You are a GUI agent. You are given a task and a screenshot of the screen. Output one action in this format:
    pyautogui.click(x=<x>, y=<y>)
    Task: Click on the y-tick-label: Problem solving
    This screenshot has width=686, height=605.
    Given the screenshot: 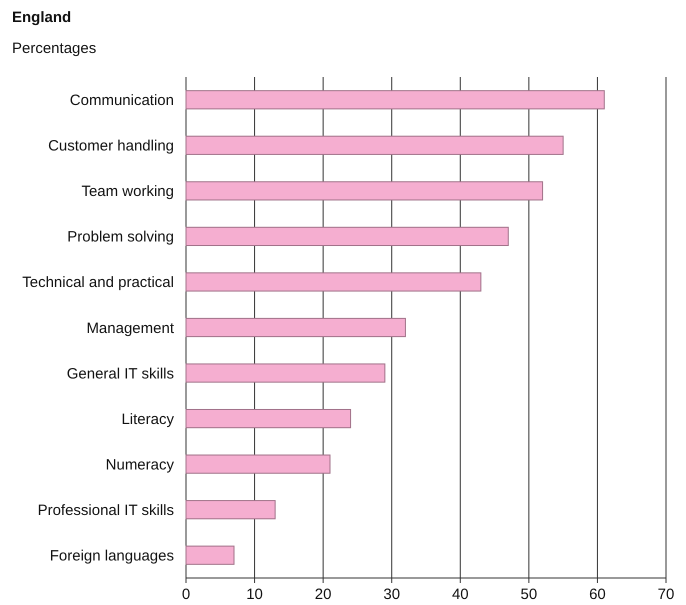 What is the action you would take?
    pyautogui.click(x=120, y=237)
    